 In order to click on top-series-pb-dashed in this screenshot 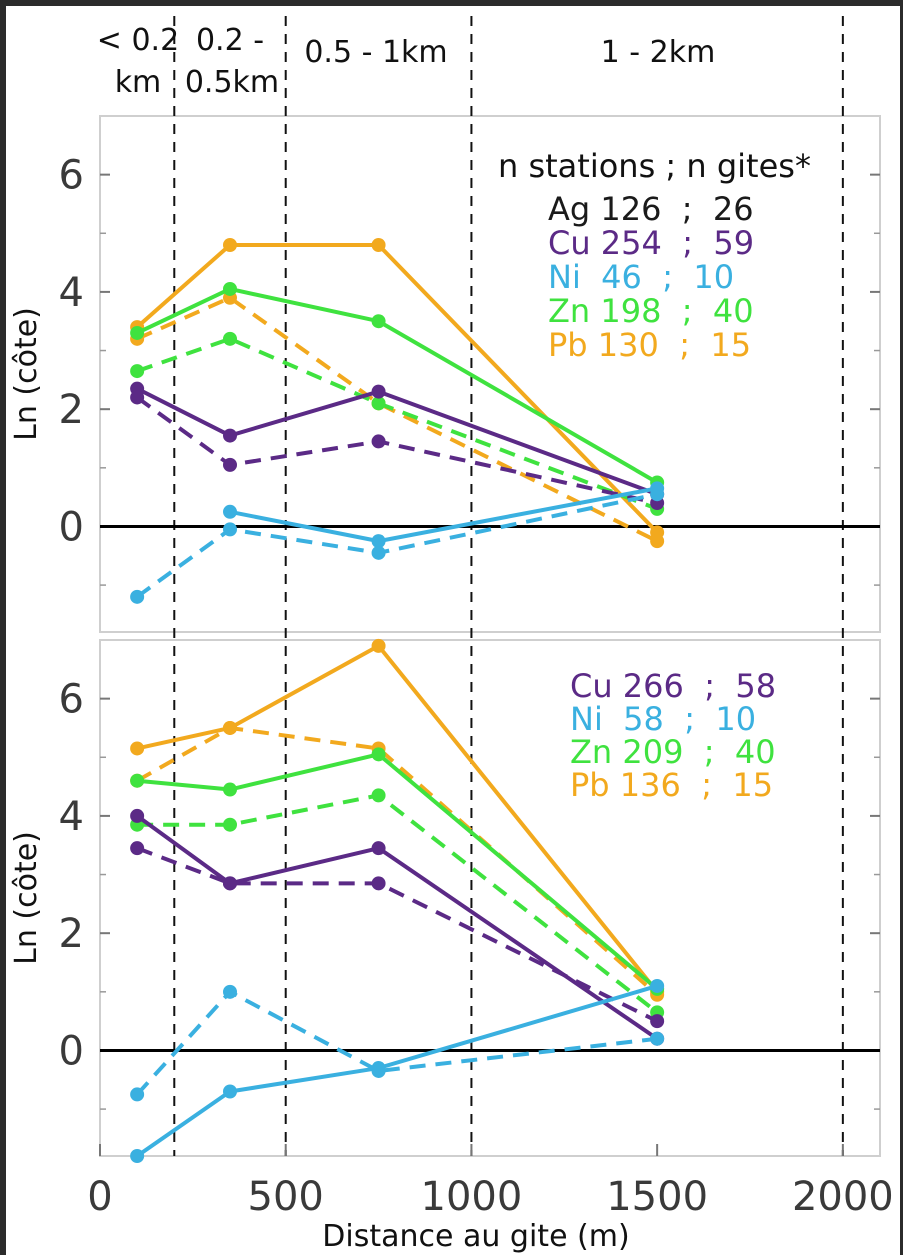, I will do `click(397, 419)`.